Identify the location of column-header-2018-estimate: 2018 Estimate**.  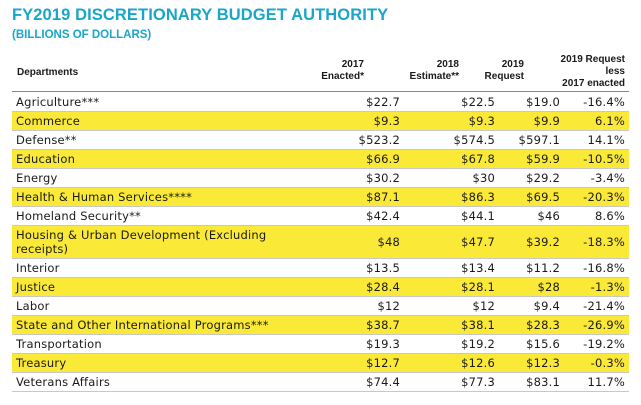
(419, 71).